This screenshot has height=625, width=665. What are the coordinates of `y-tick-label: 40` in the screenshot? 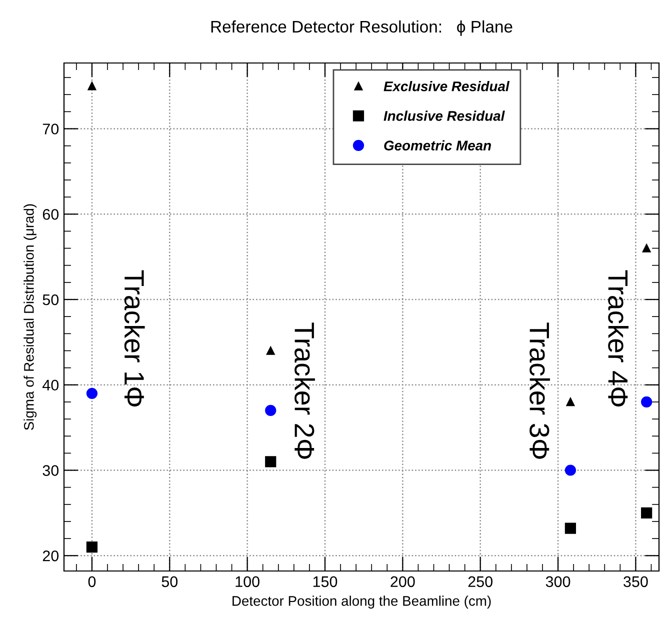 It's located at (50, 385).